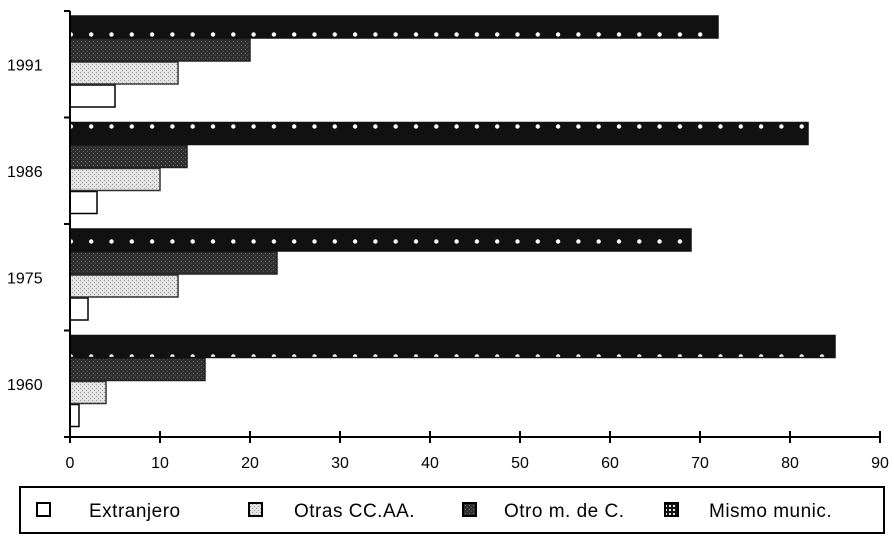 The height and width of the screenshot is (539, 894). Describe the element at coordinates (124, 73) in the screenshot. I see `bar-1991-otras-cc-aa-` at that location.